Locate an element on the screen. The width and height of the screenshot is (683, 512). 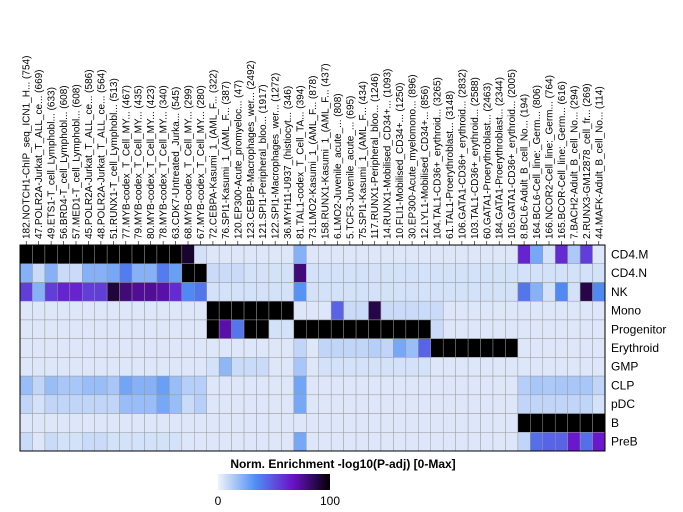
column-label: 44.MAFK-Adult_B_cell_No... (114) is located at coordinates (599, 162).